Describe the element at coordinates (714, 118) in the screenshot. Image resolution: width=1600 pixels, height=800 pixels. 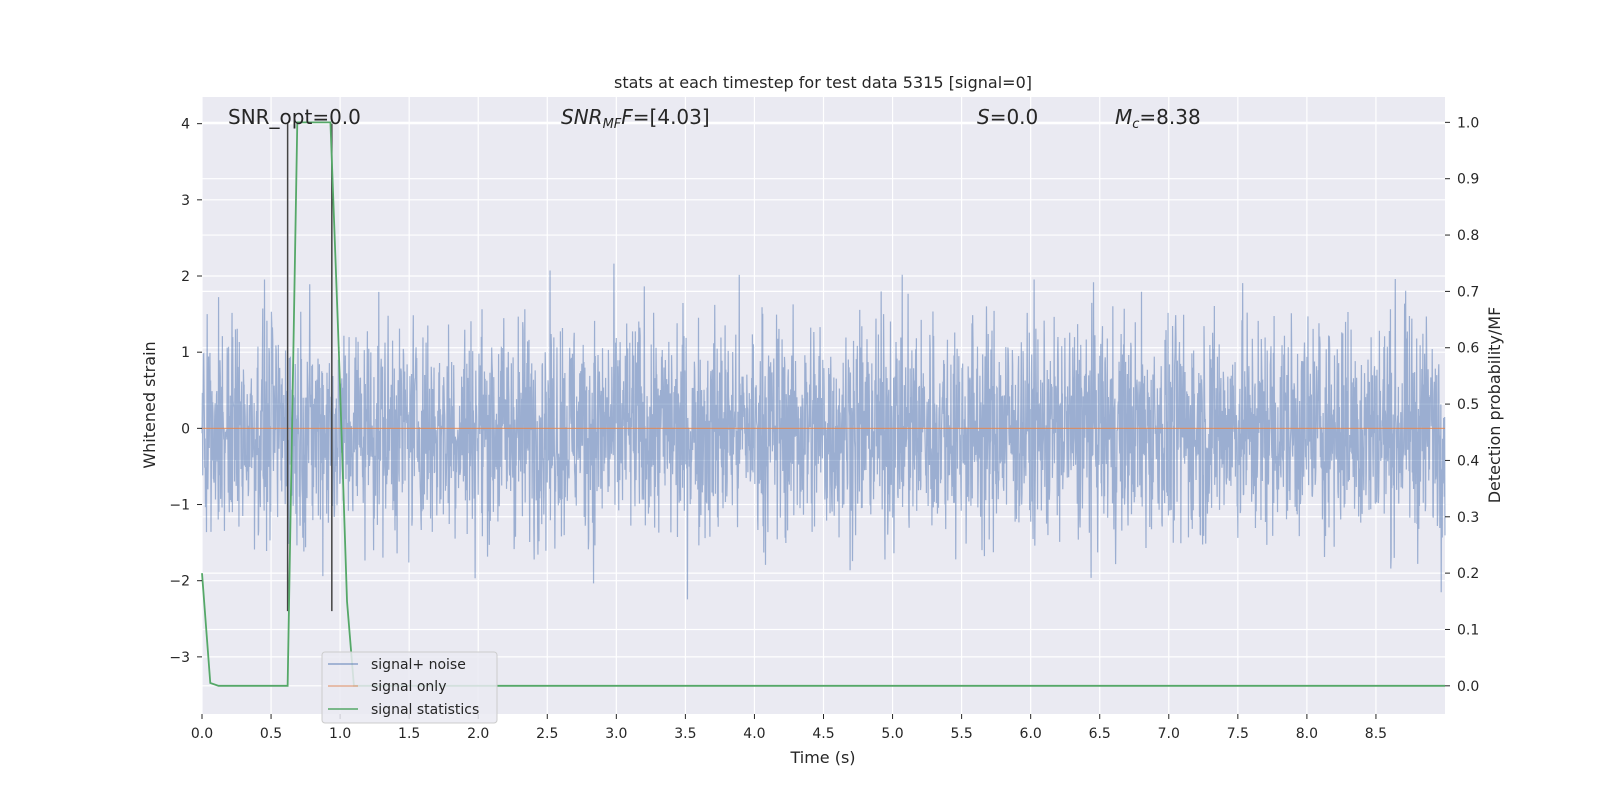
I see `annotations: SNR_opt=0.0 SNRMFF=[4.03] S=0.0 Mc=8.38` at that location.